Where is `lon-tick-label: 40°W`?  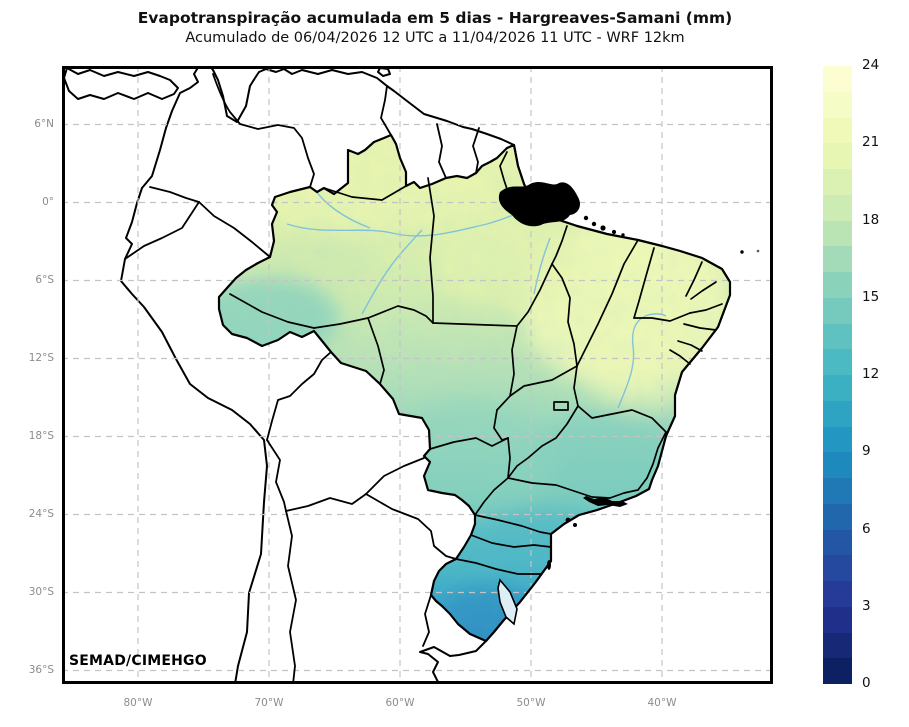 lon-tick-label: 40°W is located at coordinates (662, 703).